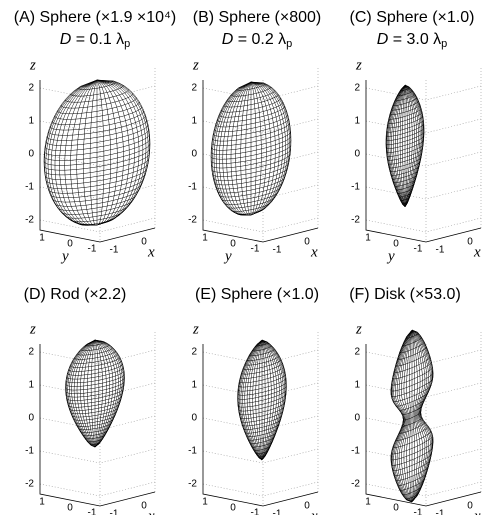 Image resolution: width=486 pixels, height=515 pixels. I want to click on subtitle-text: = 3.0 λ, so click(414, 39).